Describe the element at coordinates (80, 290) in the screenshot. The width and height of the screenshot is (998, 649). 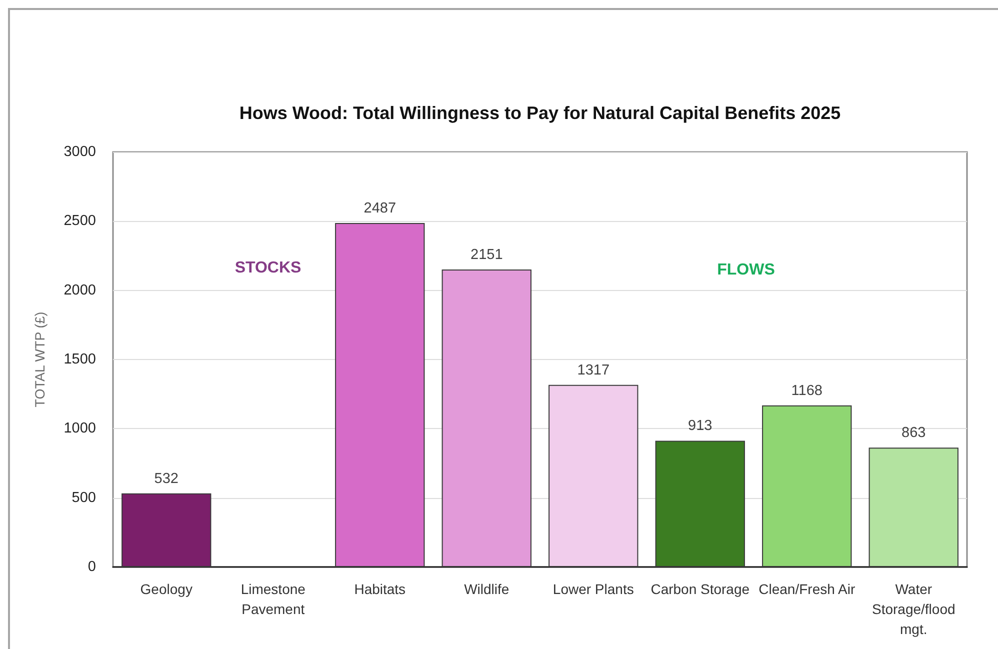
I see `y-tick-label: 2000` at that location.